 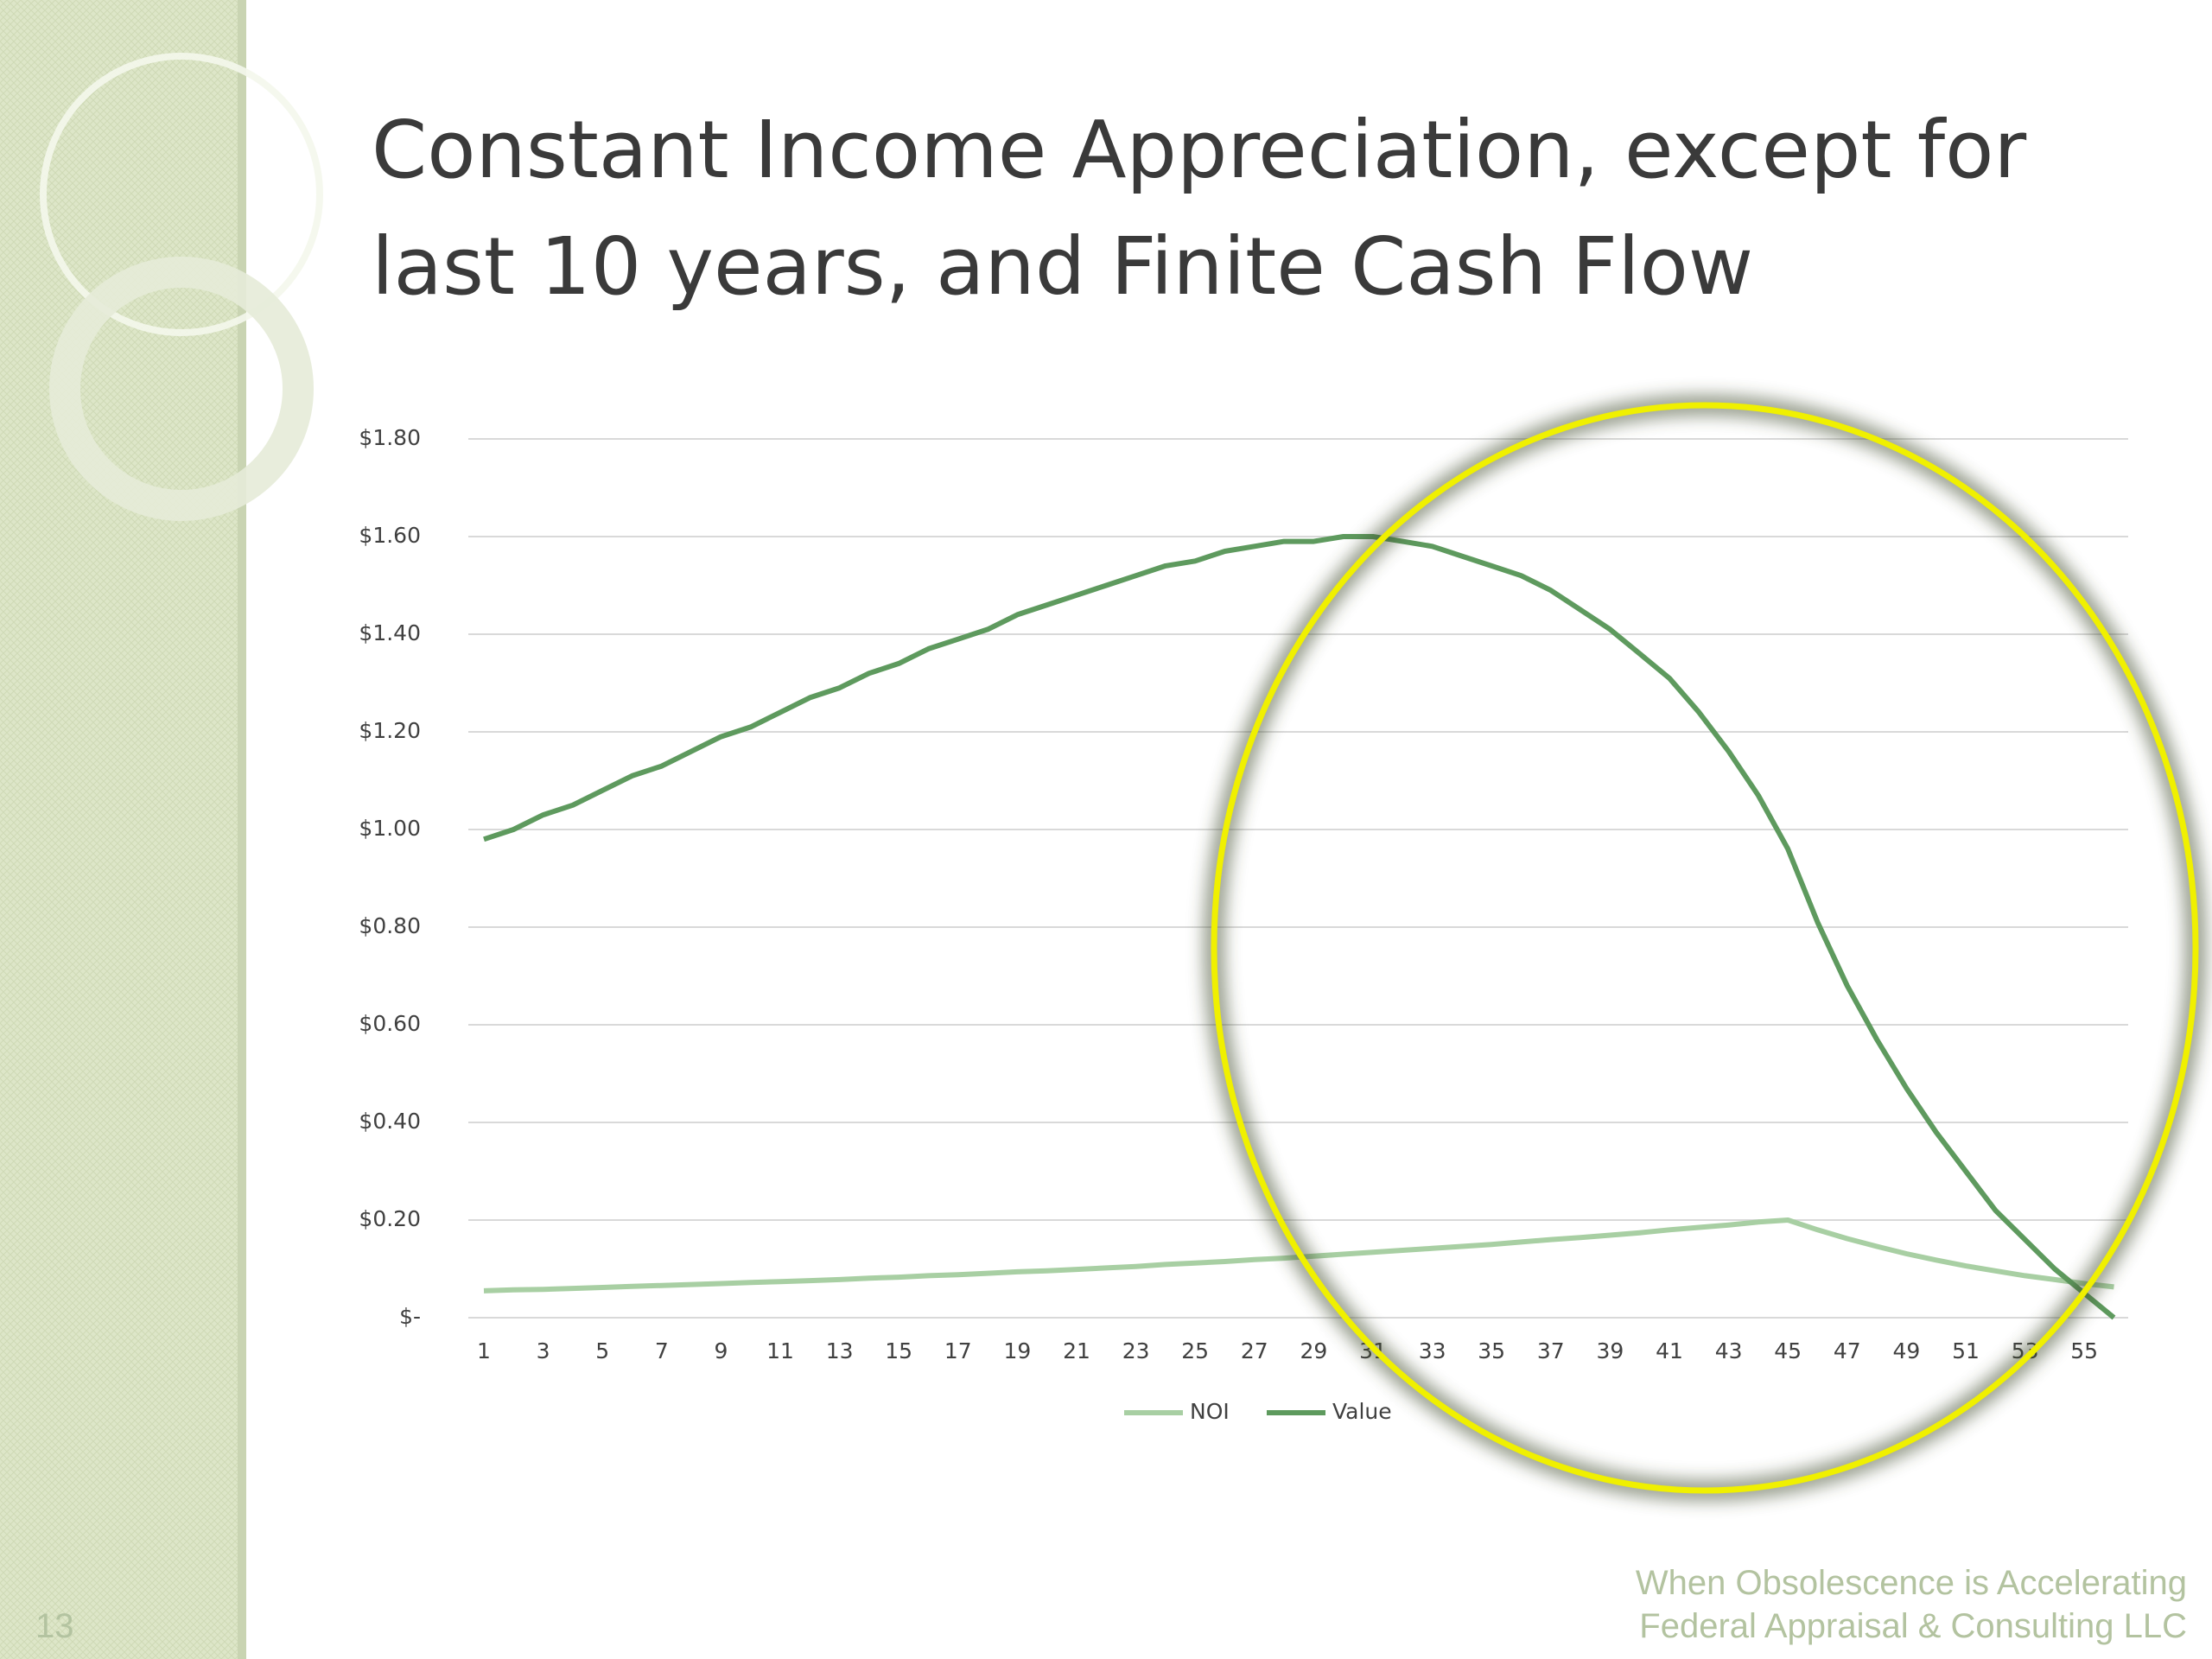 What do you see at coordinates (390, 925) in the screenshot?
I see `y-tick-label: $0.80` at bounding box center [390, 925].